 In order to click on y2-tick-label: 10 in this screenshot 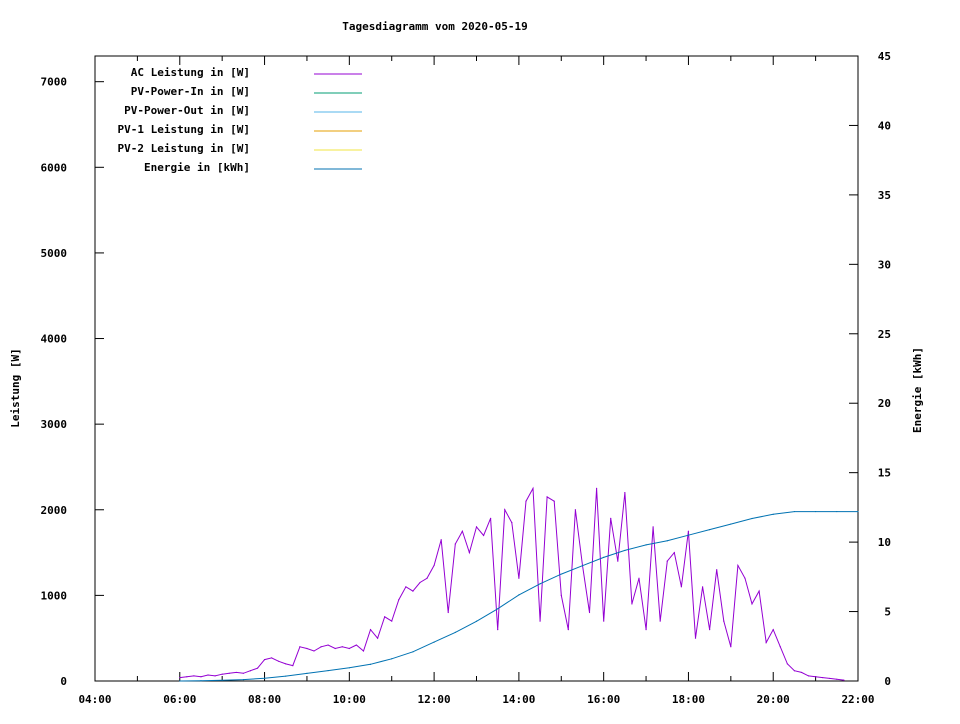, I will do `click(884, 542)`.